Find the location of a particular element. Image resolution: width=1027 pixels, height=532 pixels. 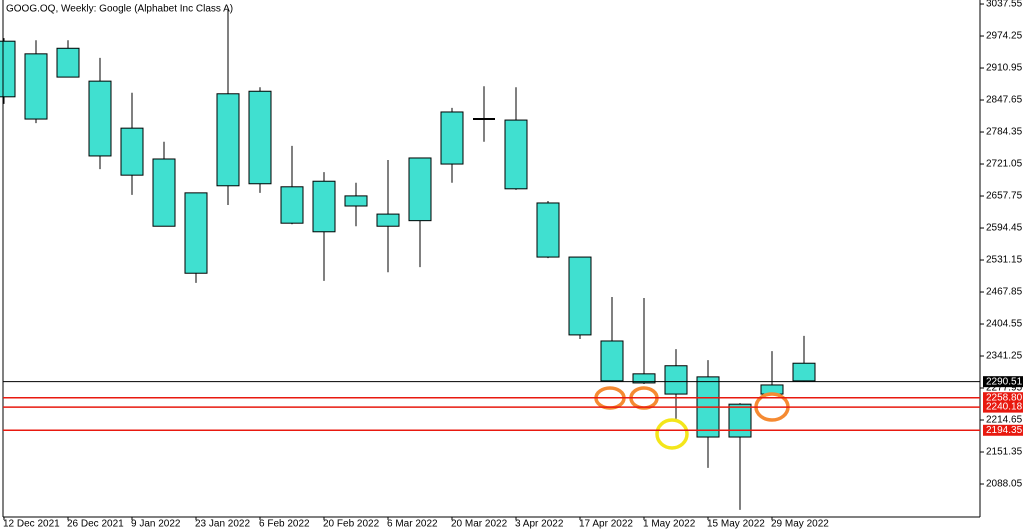

x-tick-label: 6 Feb 2022 is located at coordinates (284, 524).